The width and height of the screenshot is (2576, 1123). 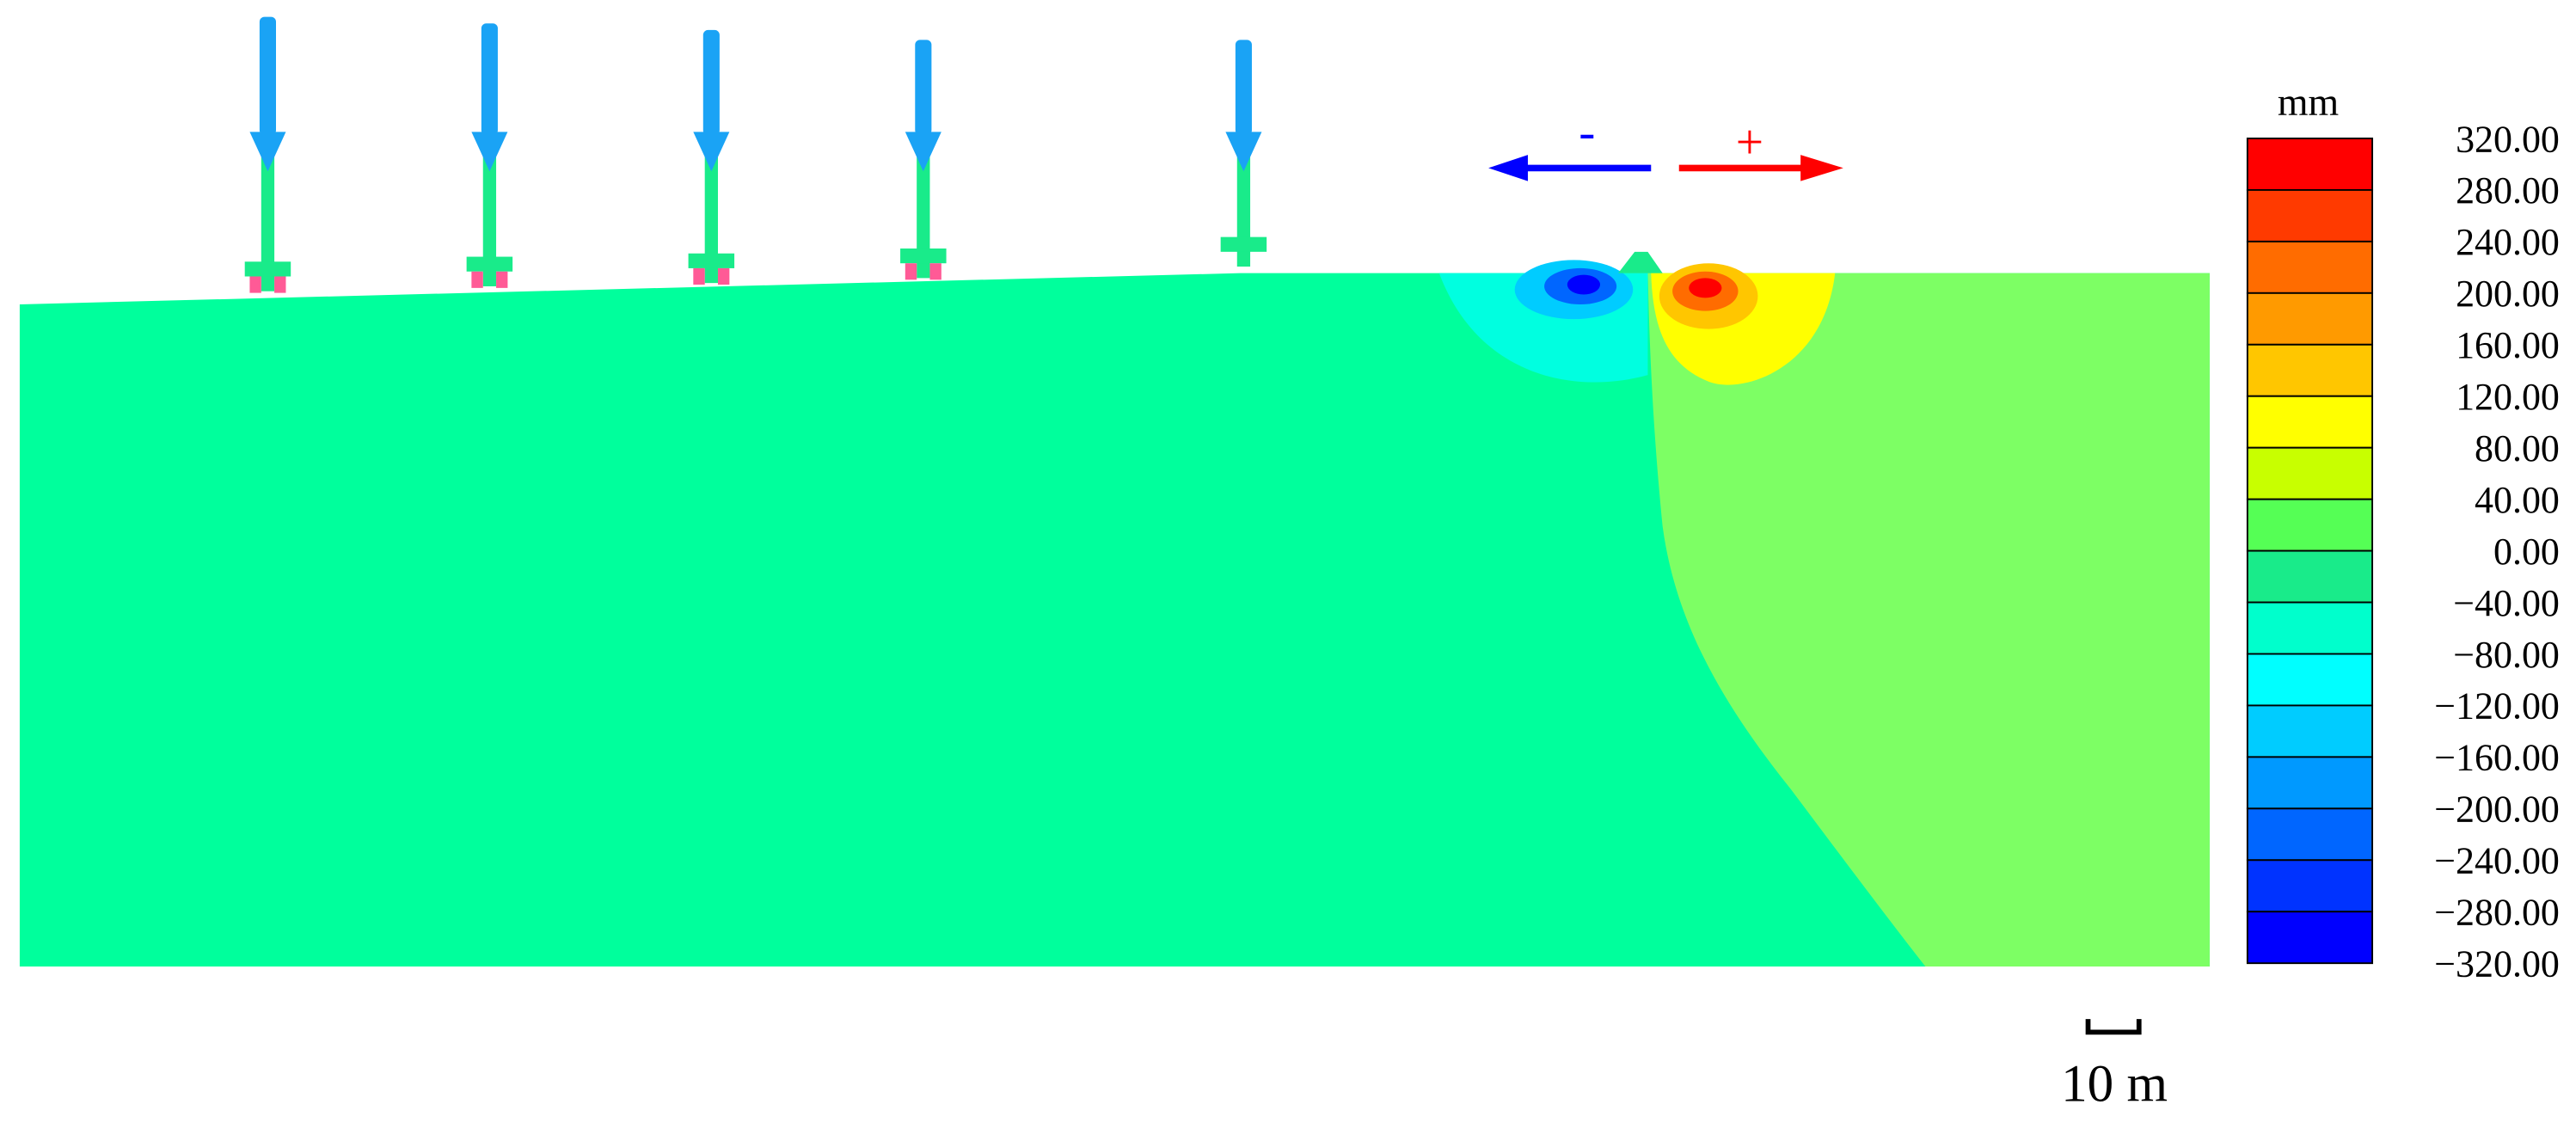 I want to click on colorbar-label: 80.00, so click(x=2518, y=448).